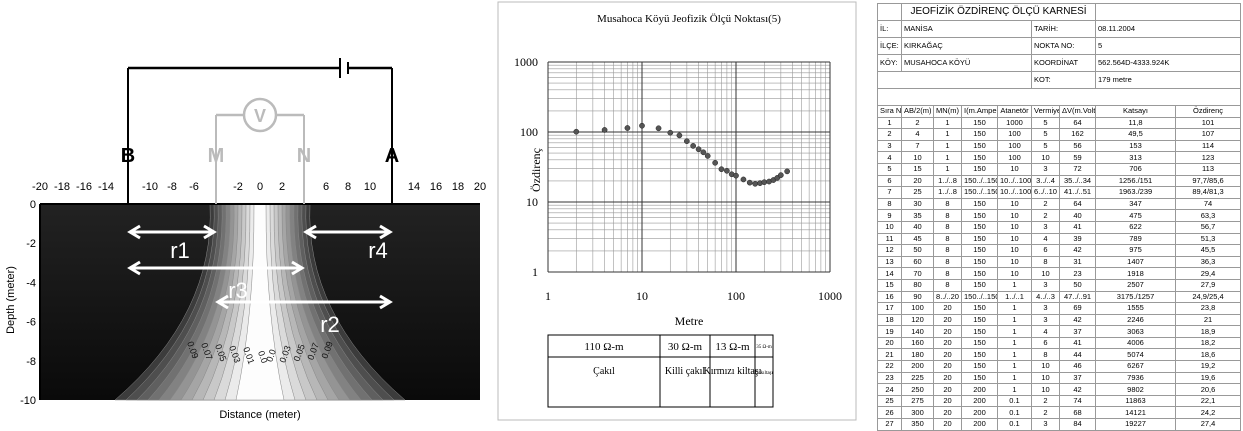 This screenshot has height=431, width=1243. What do you see at coordinates (979, 401) in the screenshot?
I see `table-cell: 200` at bounding box center [979, 401].